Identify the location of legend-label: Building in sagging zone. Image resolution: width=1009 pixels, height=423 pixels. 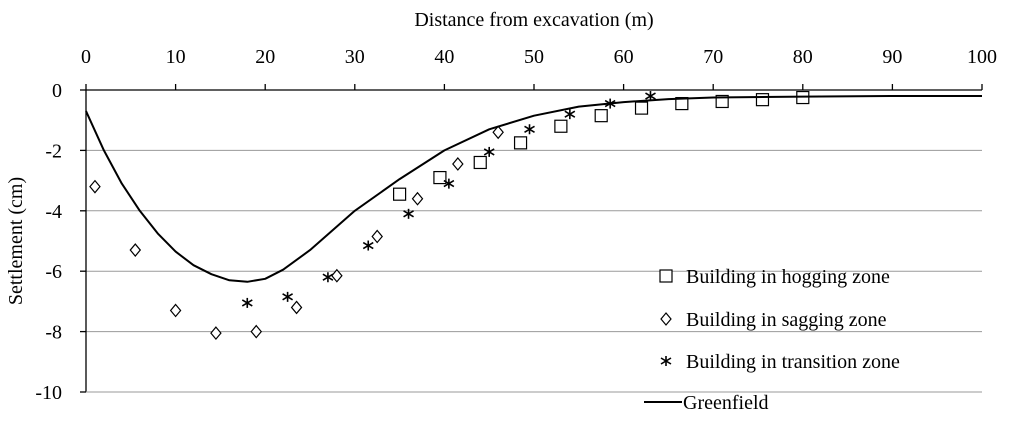
(786, 320).